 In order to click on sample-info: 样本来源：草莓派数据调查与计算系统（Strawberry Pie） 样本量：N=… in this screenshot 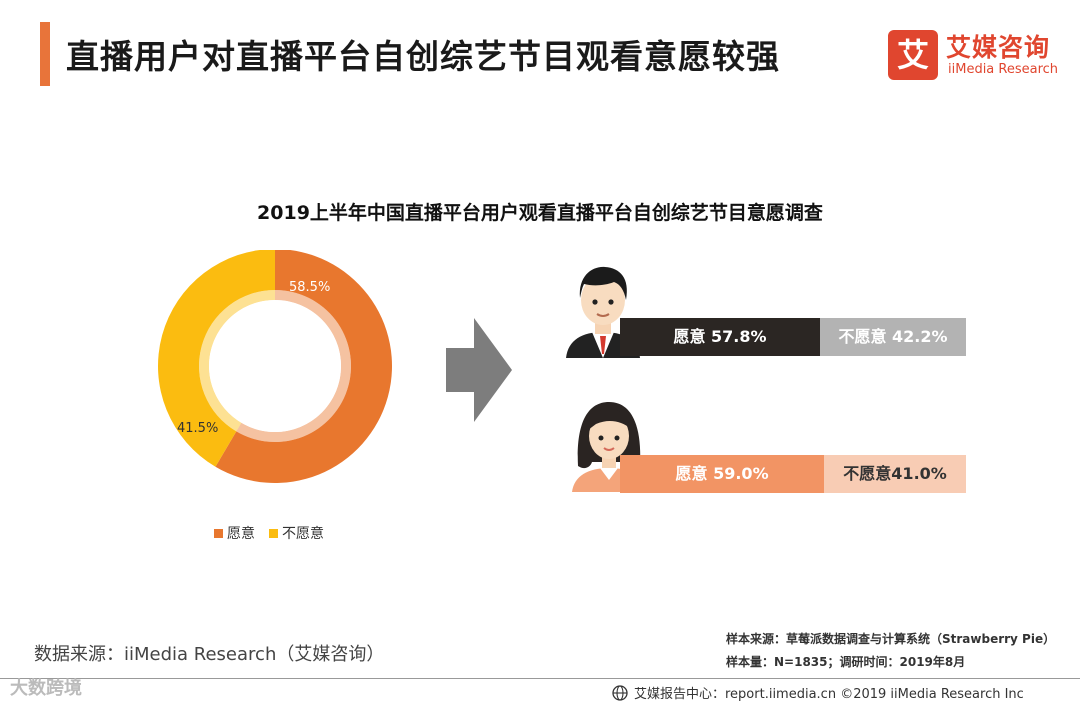, I will do `click(890, 651)`.